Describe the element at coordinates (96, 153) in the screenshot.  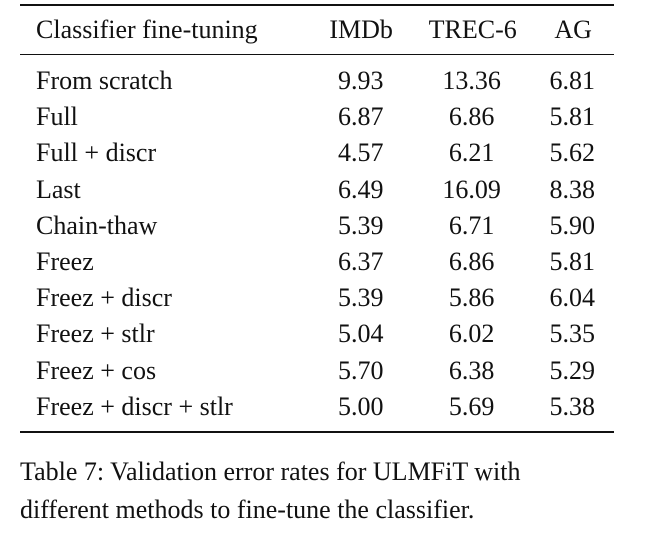
I see `cell-method: Full + discr` at that location.